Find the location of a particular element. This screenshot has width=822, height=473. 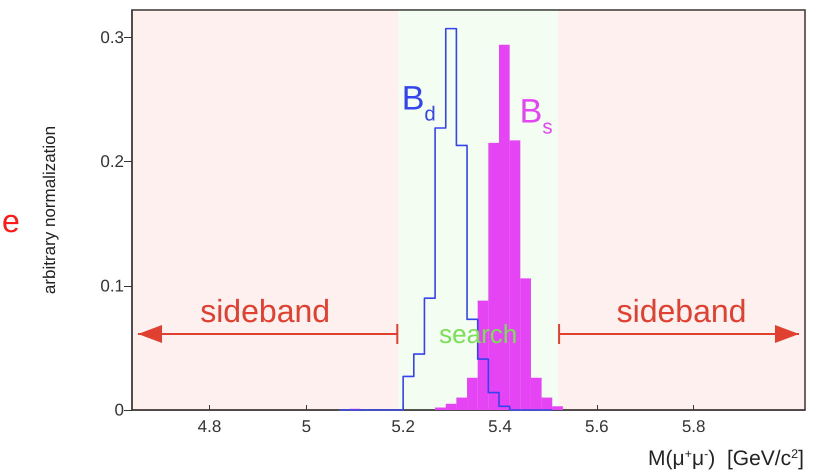

y-tick-label: 0 is located at coordinates (119, 410).